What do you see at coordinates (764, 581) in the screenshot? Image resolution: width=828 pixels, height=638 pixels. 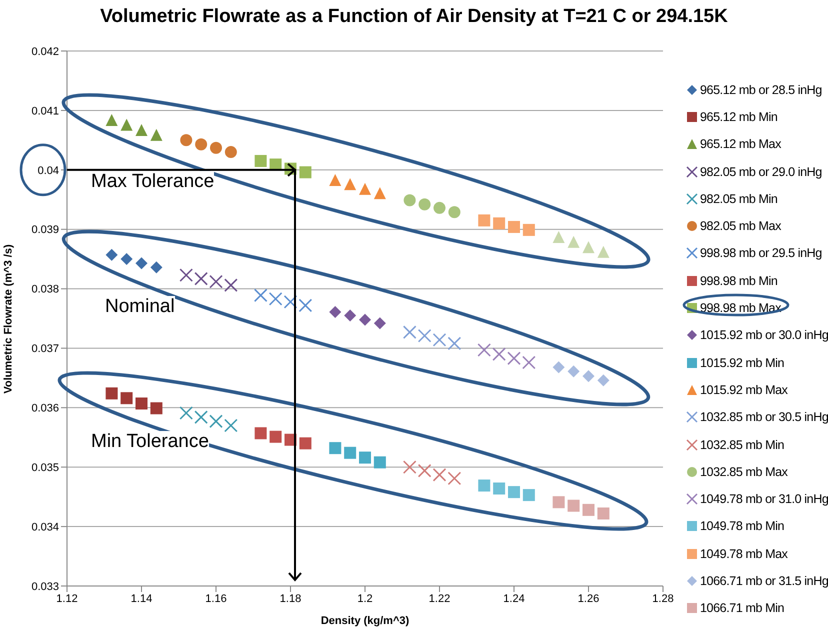 I see `legend-label: 1066.71 mb or 31.5 inHg` at bounding box center [764, 581].